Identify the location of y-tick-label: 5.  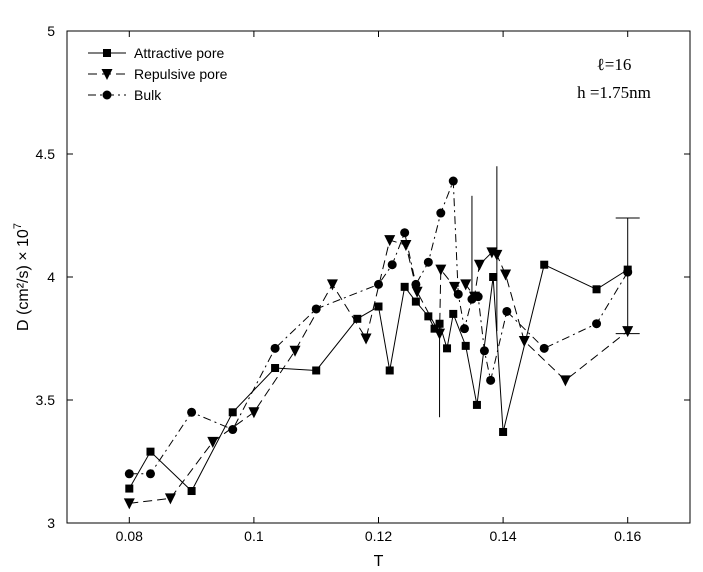
(51, 31).